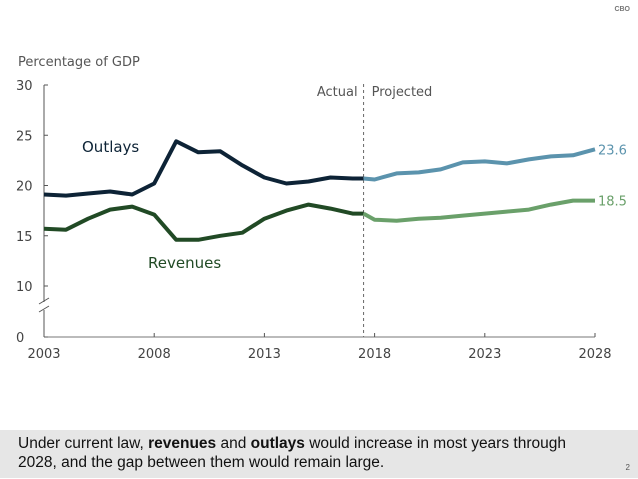 This screenshot has width=638, height=479. I want to click on revenues-series-label: Revenues, so click(184, 263).